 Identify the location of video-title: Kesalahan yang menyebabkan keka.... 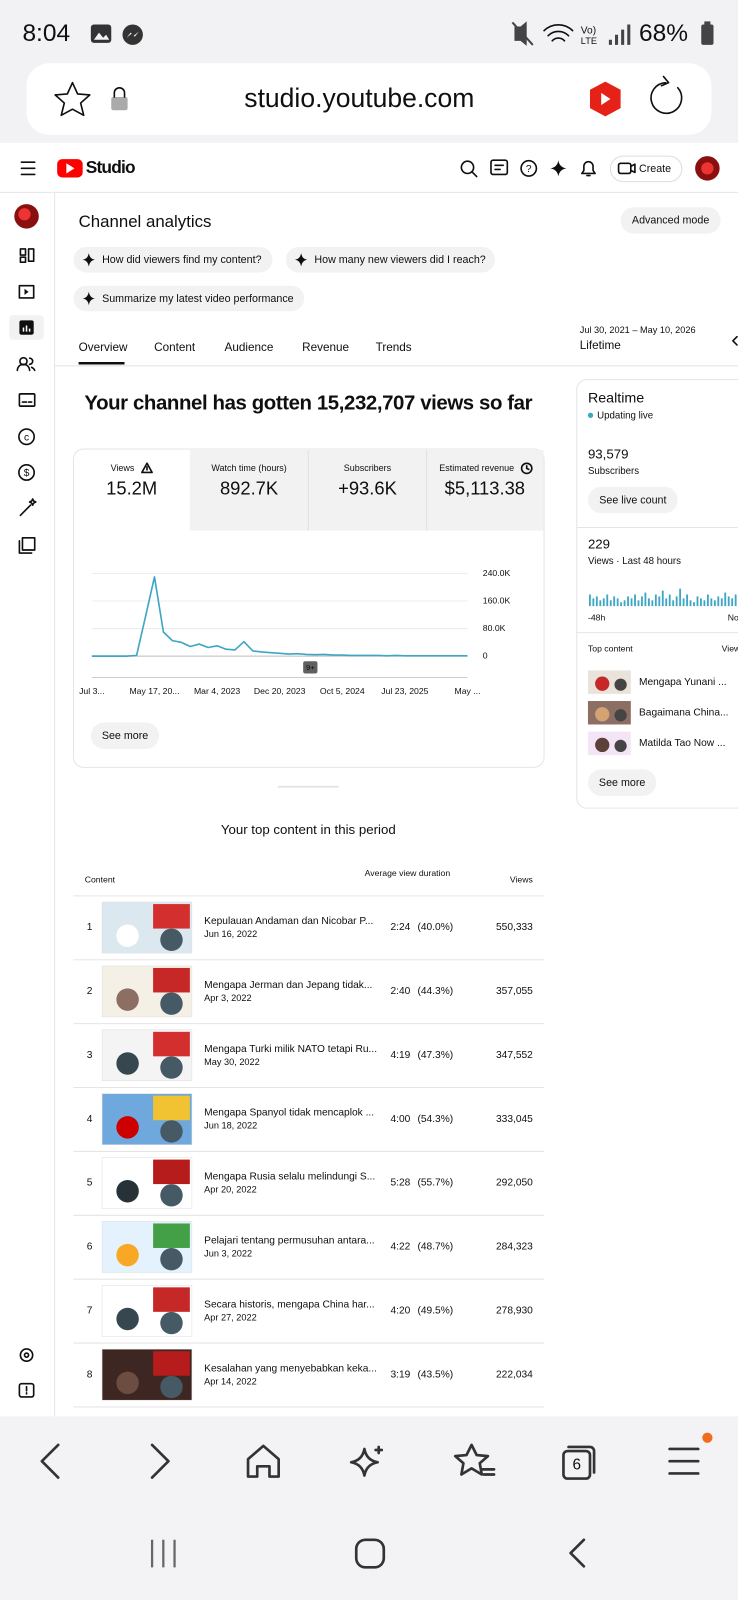
(290, 1368).